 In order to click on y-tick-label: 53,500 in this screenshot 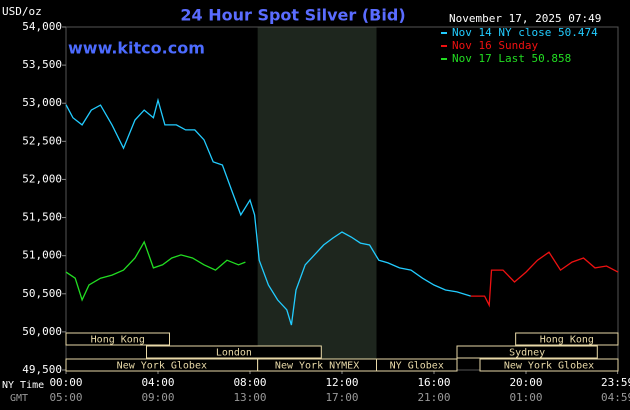, I will do `click(42, 64)`.